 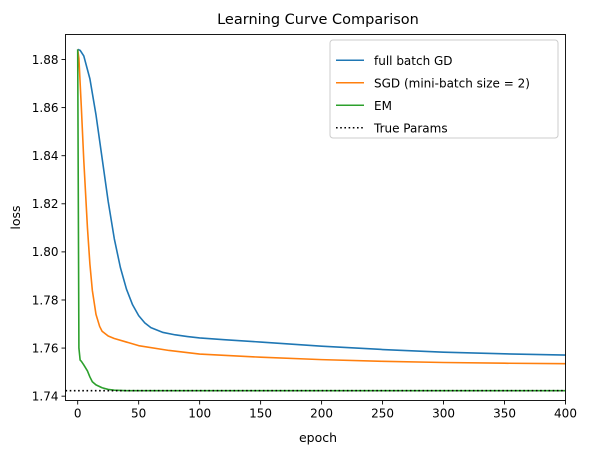 I want to click on x-tick-label: 250, so click(x=382, y=414).